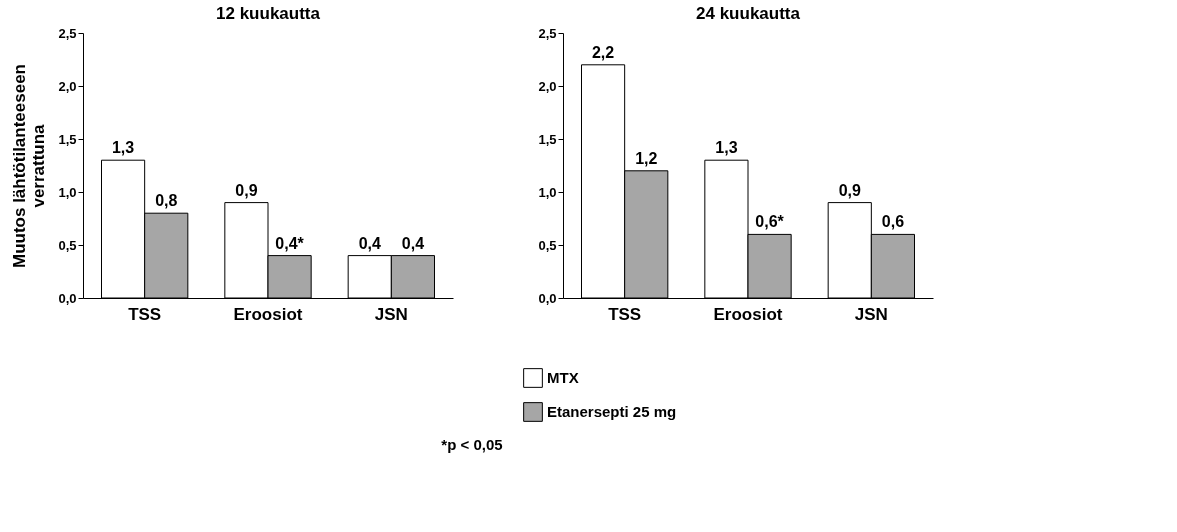 The height and width of the screenshot is (532, 1177). Describe the element at coordinates (603, 52) in the screenshot. I see `data-label: 2,2` at that location.